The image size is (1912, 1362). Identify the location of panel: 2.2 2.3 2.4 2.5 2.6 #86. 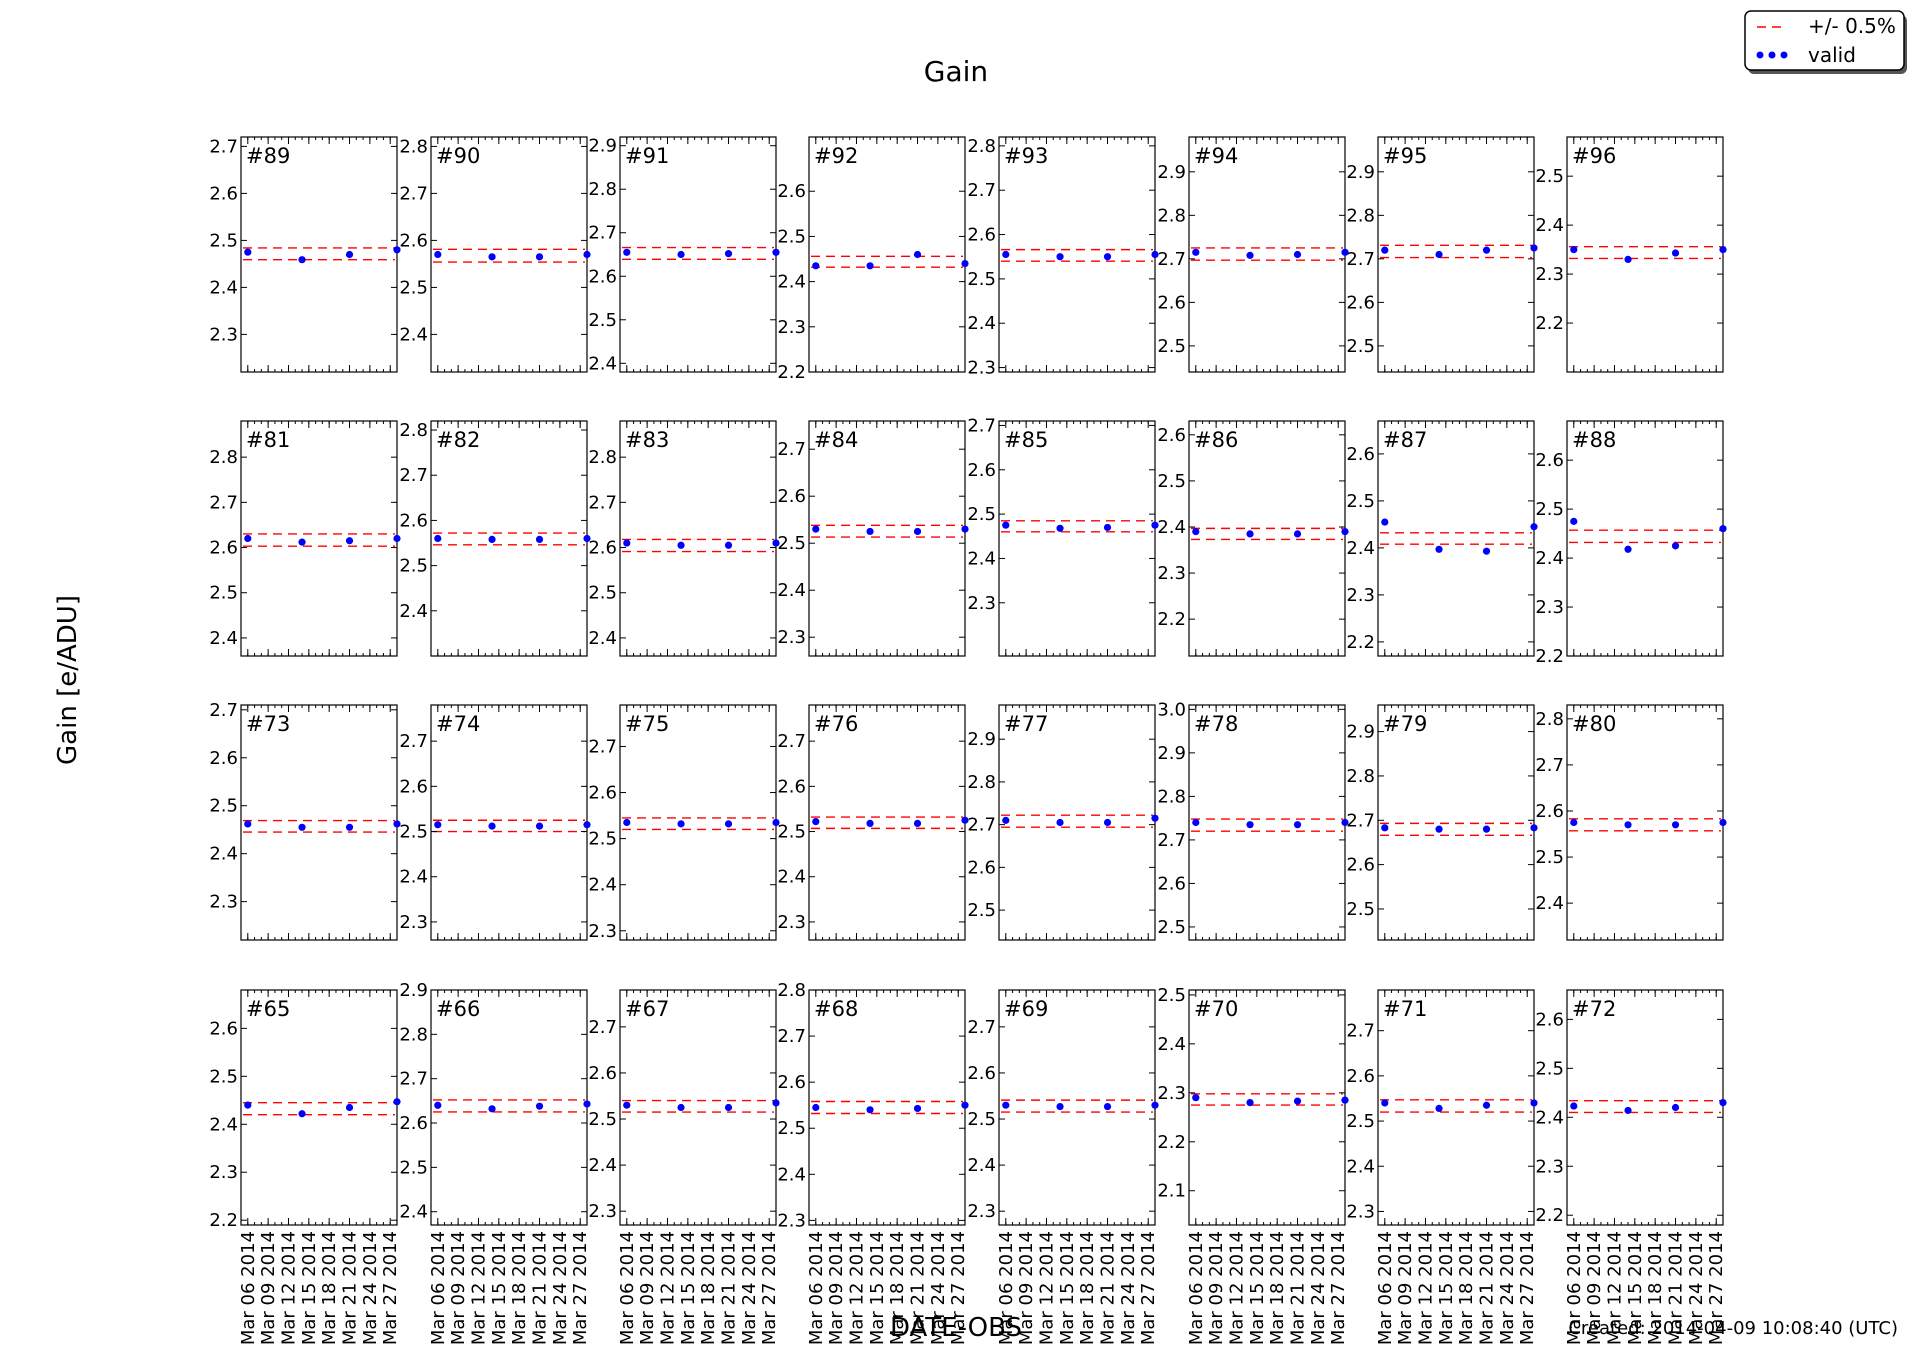
(1253, 538).